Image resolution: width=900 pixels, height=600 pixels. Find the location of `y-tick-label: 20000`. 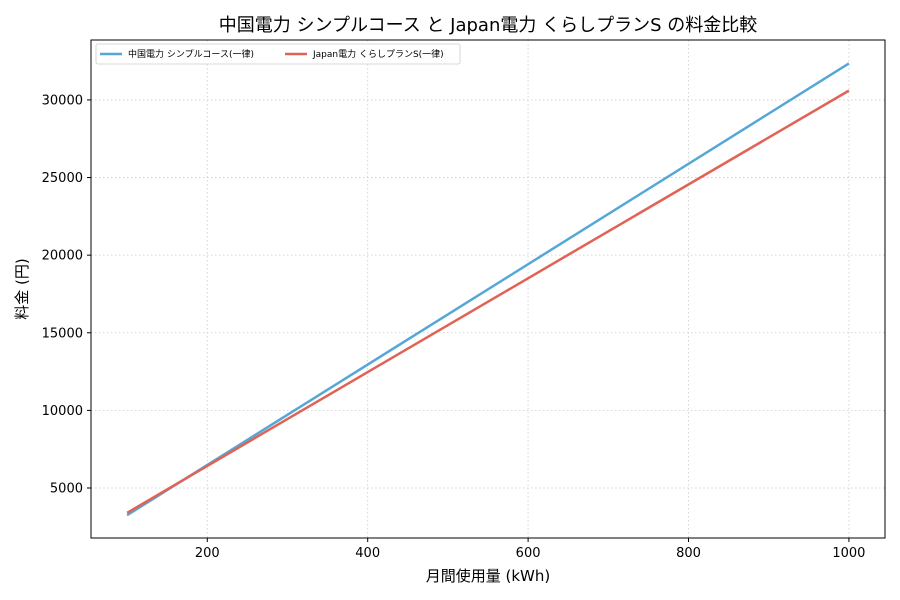

y-tick-label: 20000 is located at coordinates (62, 256).